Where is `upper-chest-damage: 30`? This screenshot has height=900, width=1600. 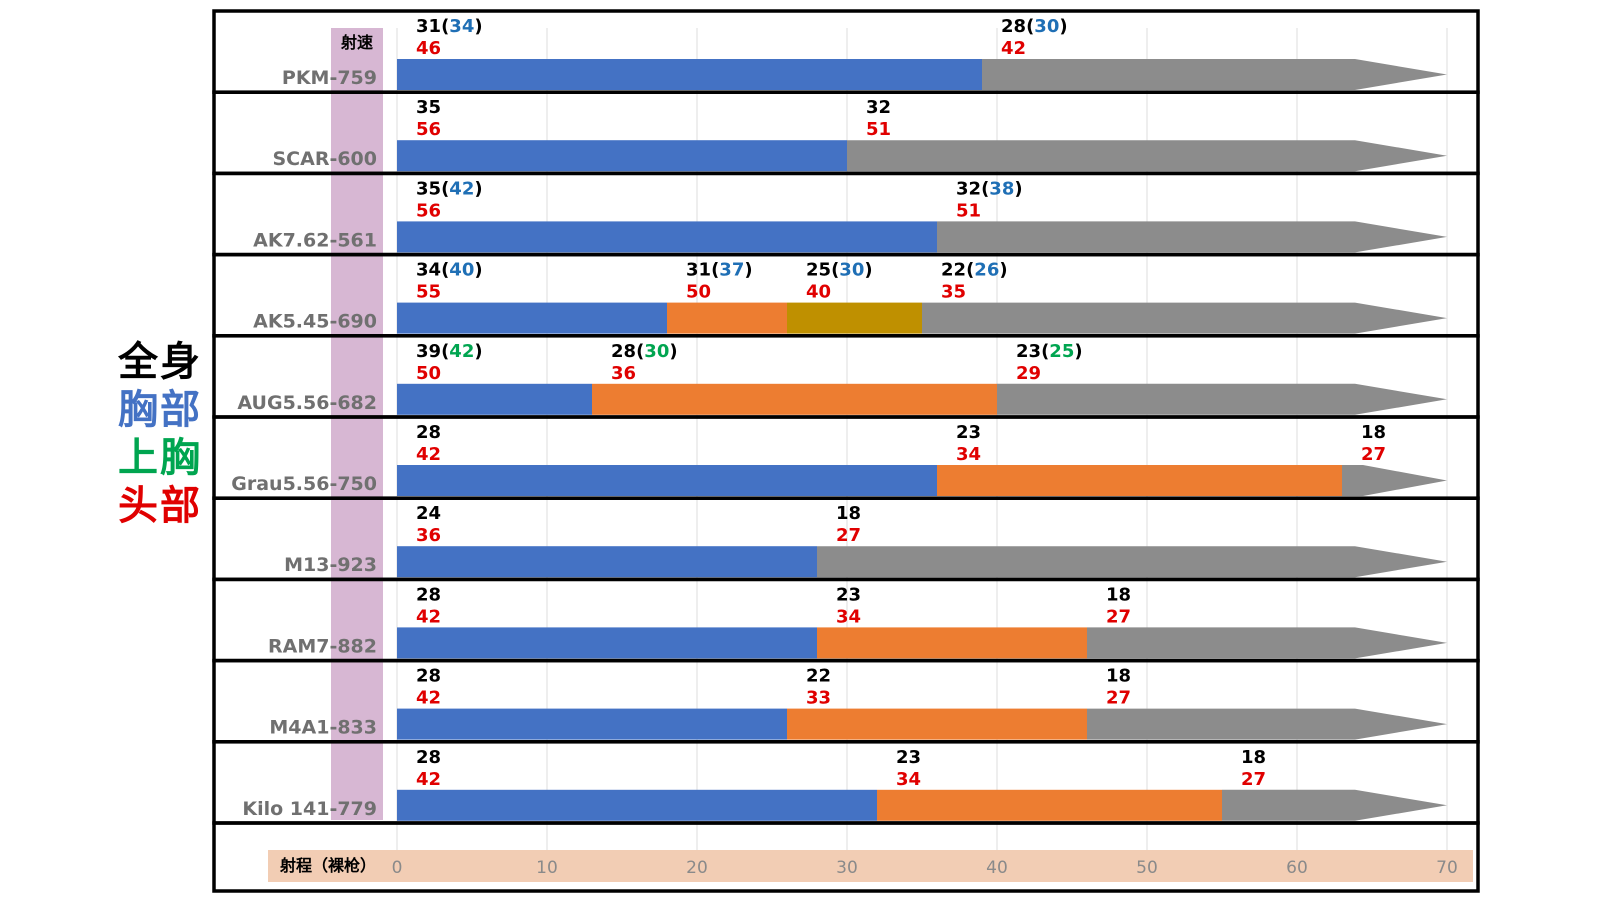
upper-chest-damage: 30 is located at coordinates (656, 351).